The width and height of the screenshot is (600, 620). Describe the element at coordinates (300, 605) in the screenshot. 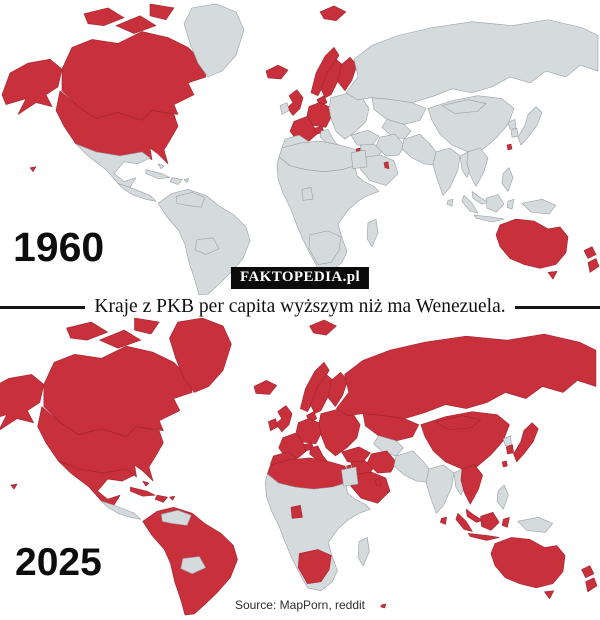

I see `source-credit: Source: MapPorn, reddit` at that location.